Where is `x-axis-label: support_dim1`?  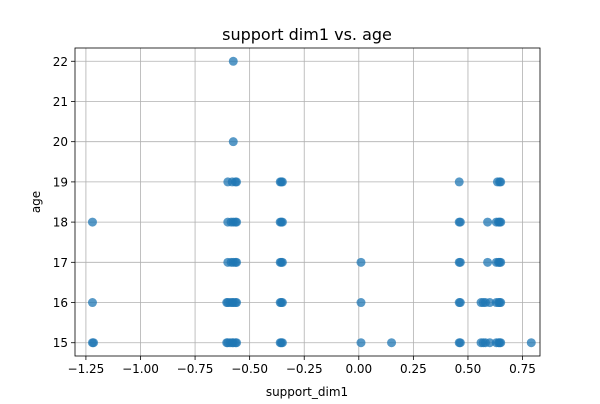 x-axis-label: support_dim1 is located at coordinates (307, 392).